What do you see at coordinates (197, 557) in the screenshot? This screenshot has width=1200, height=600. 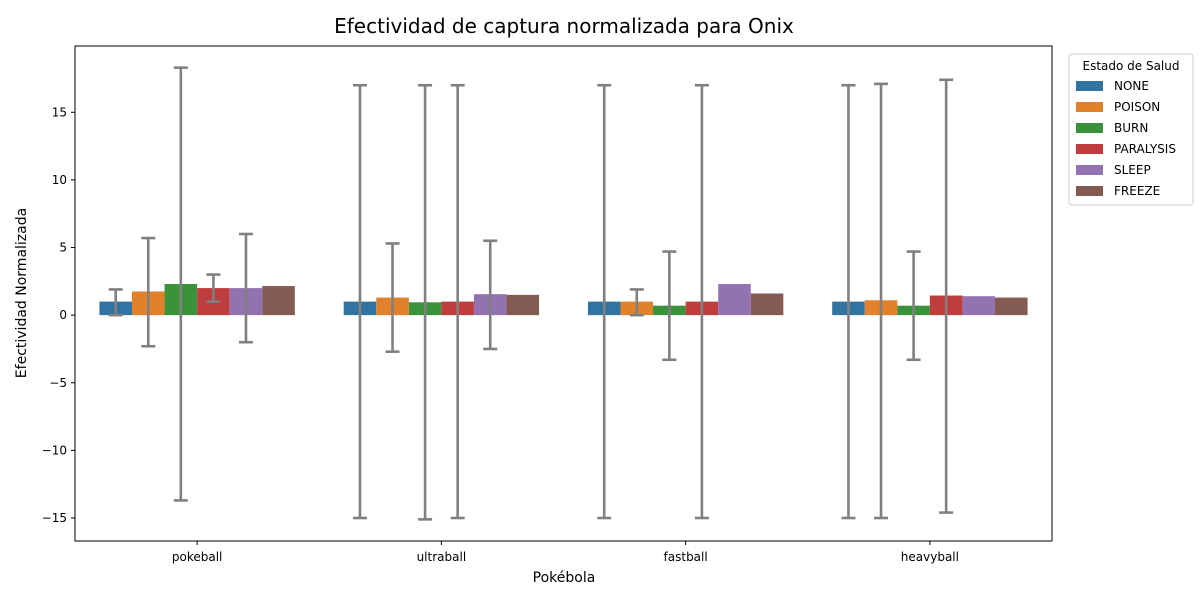 I see `x-tick-label: pokeball` at bounding box center [197, 557].